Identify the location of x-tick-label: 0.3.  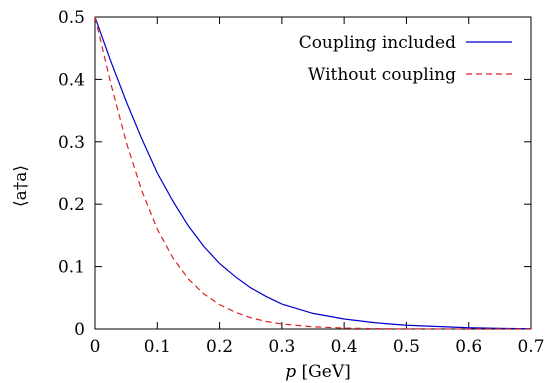
(281, 347).